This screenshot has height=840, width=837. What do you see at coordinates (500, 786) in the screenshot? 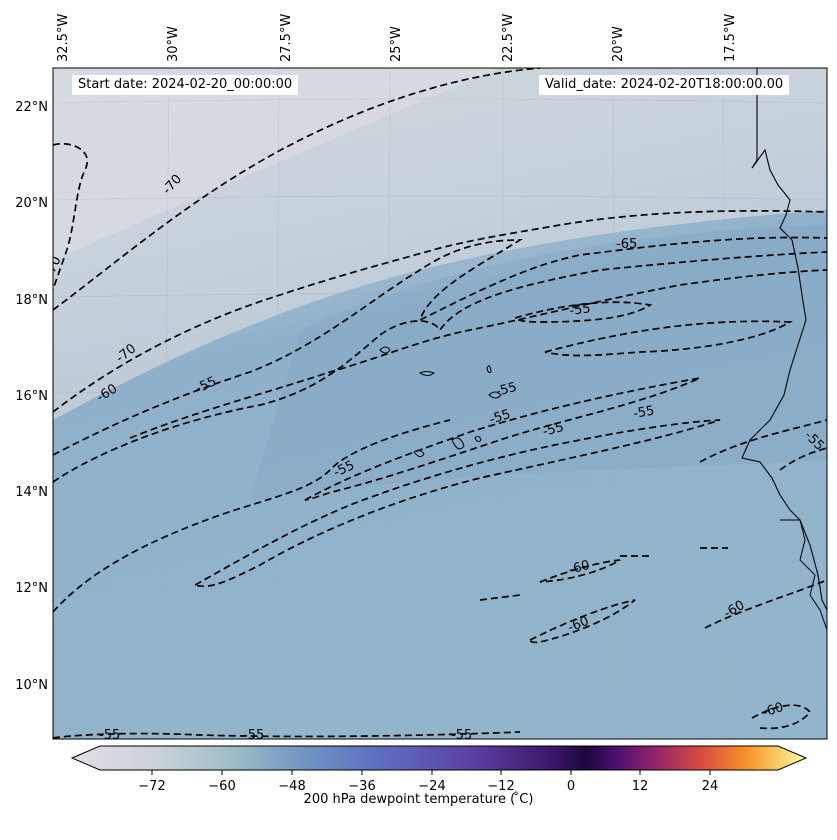
I see `colorbar-tick-label: −12` at bounding box center [500, 786].